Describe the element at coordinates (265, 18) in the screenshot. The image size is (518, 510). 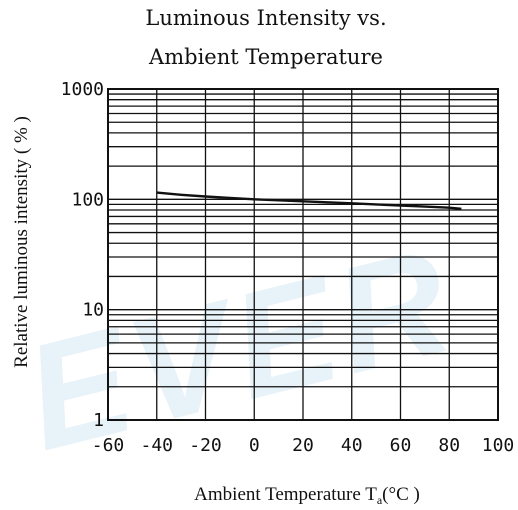
I see `chart-title-line1: Luminous Intensity vs.` at that location.